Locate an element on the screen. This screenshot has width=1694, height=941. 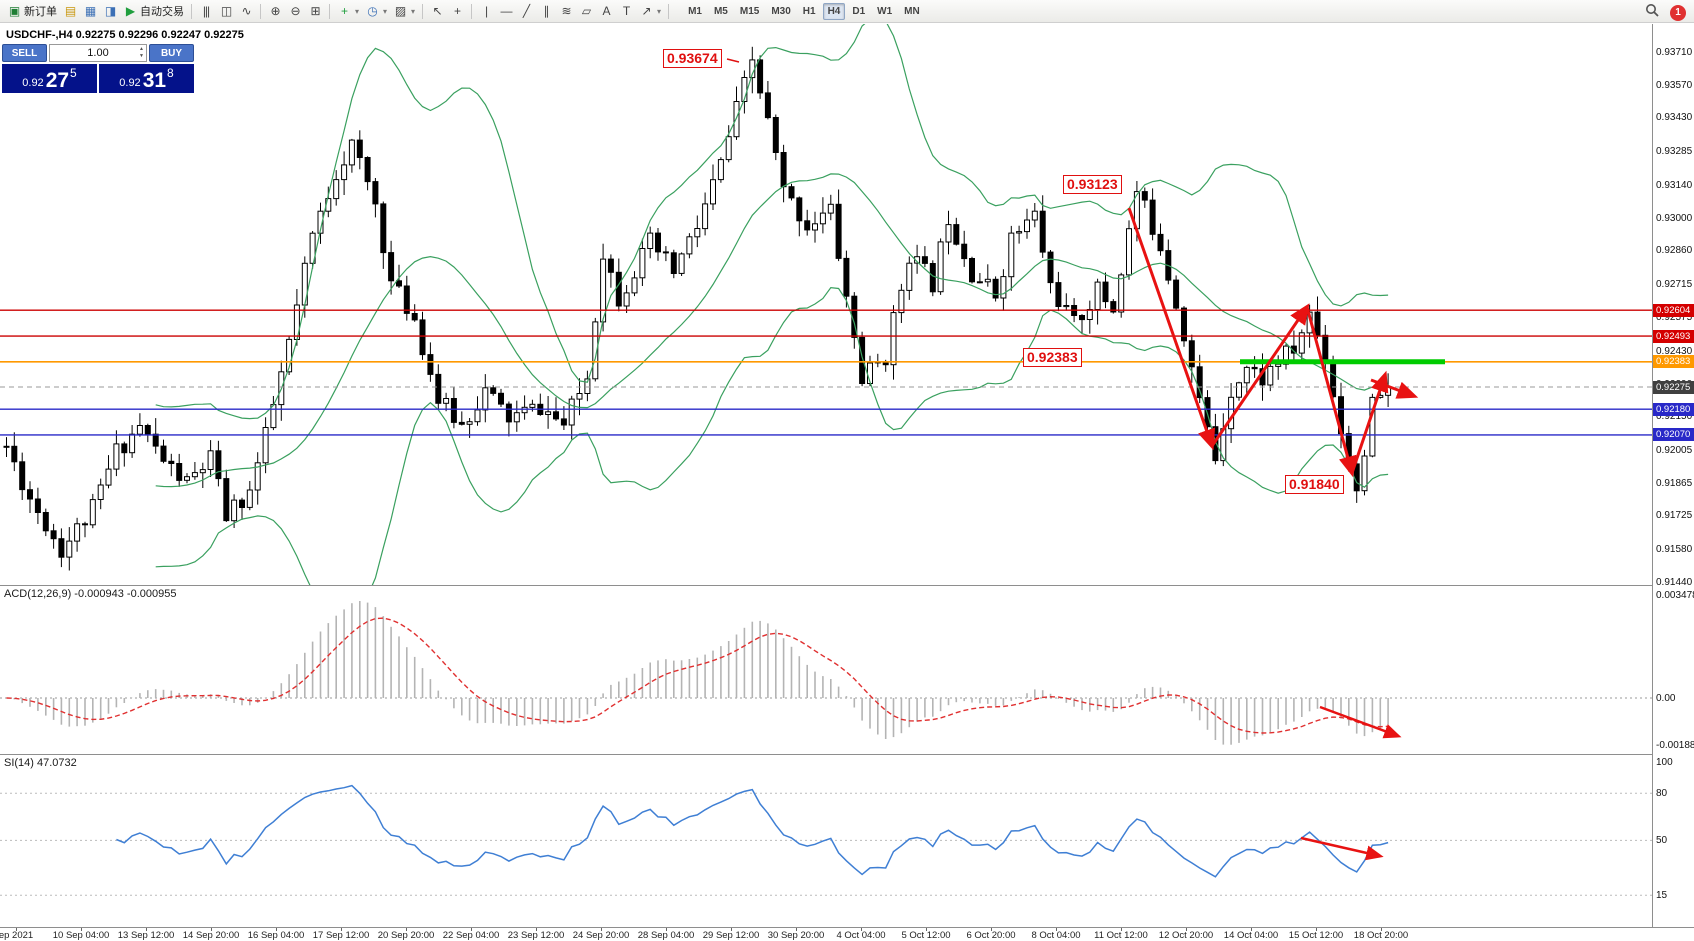
indicators-button: + ▾ is located at coordinates (348, 11).